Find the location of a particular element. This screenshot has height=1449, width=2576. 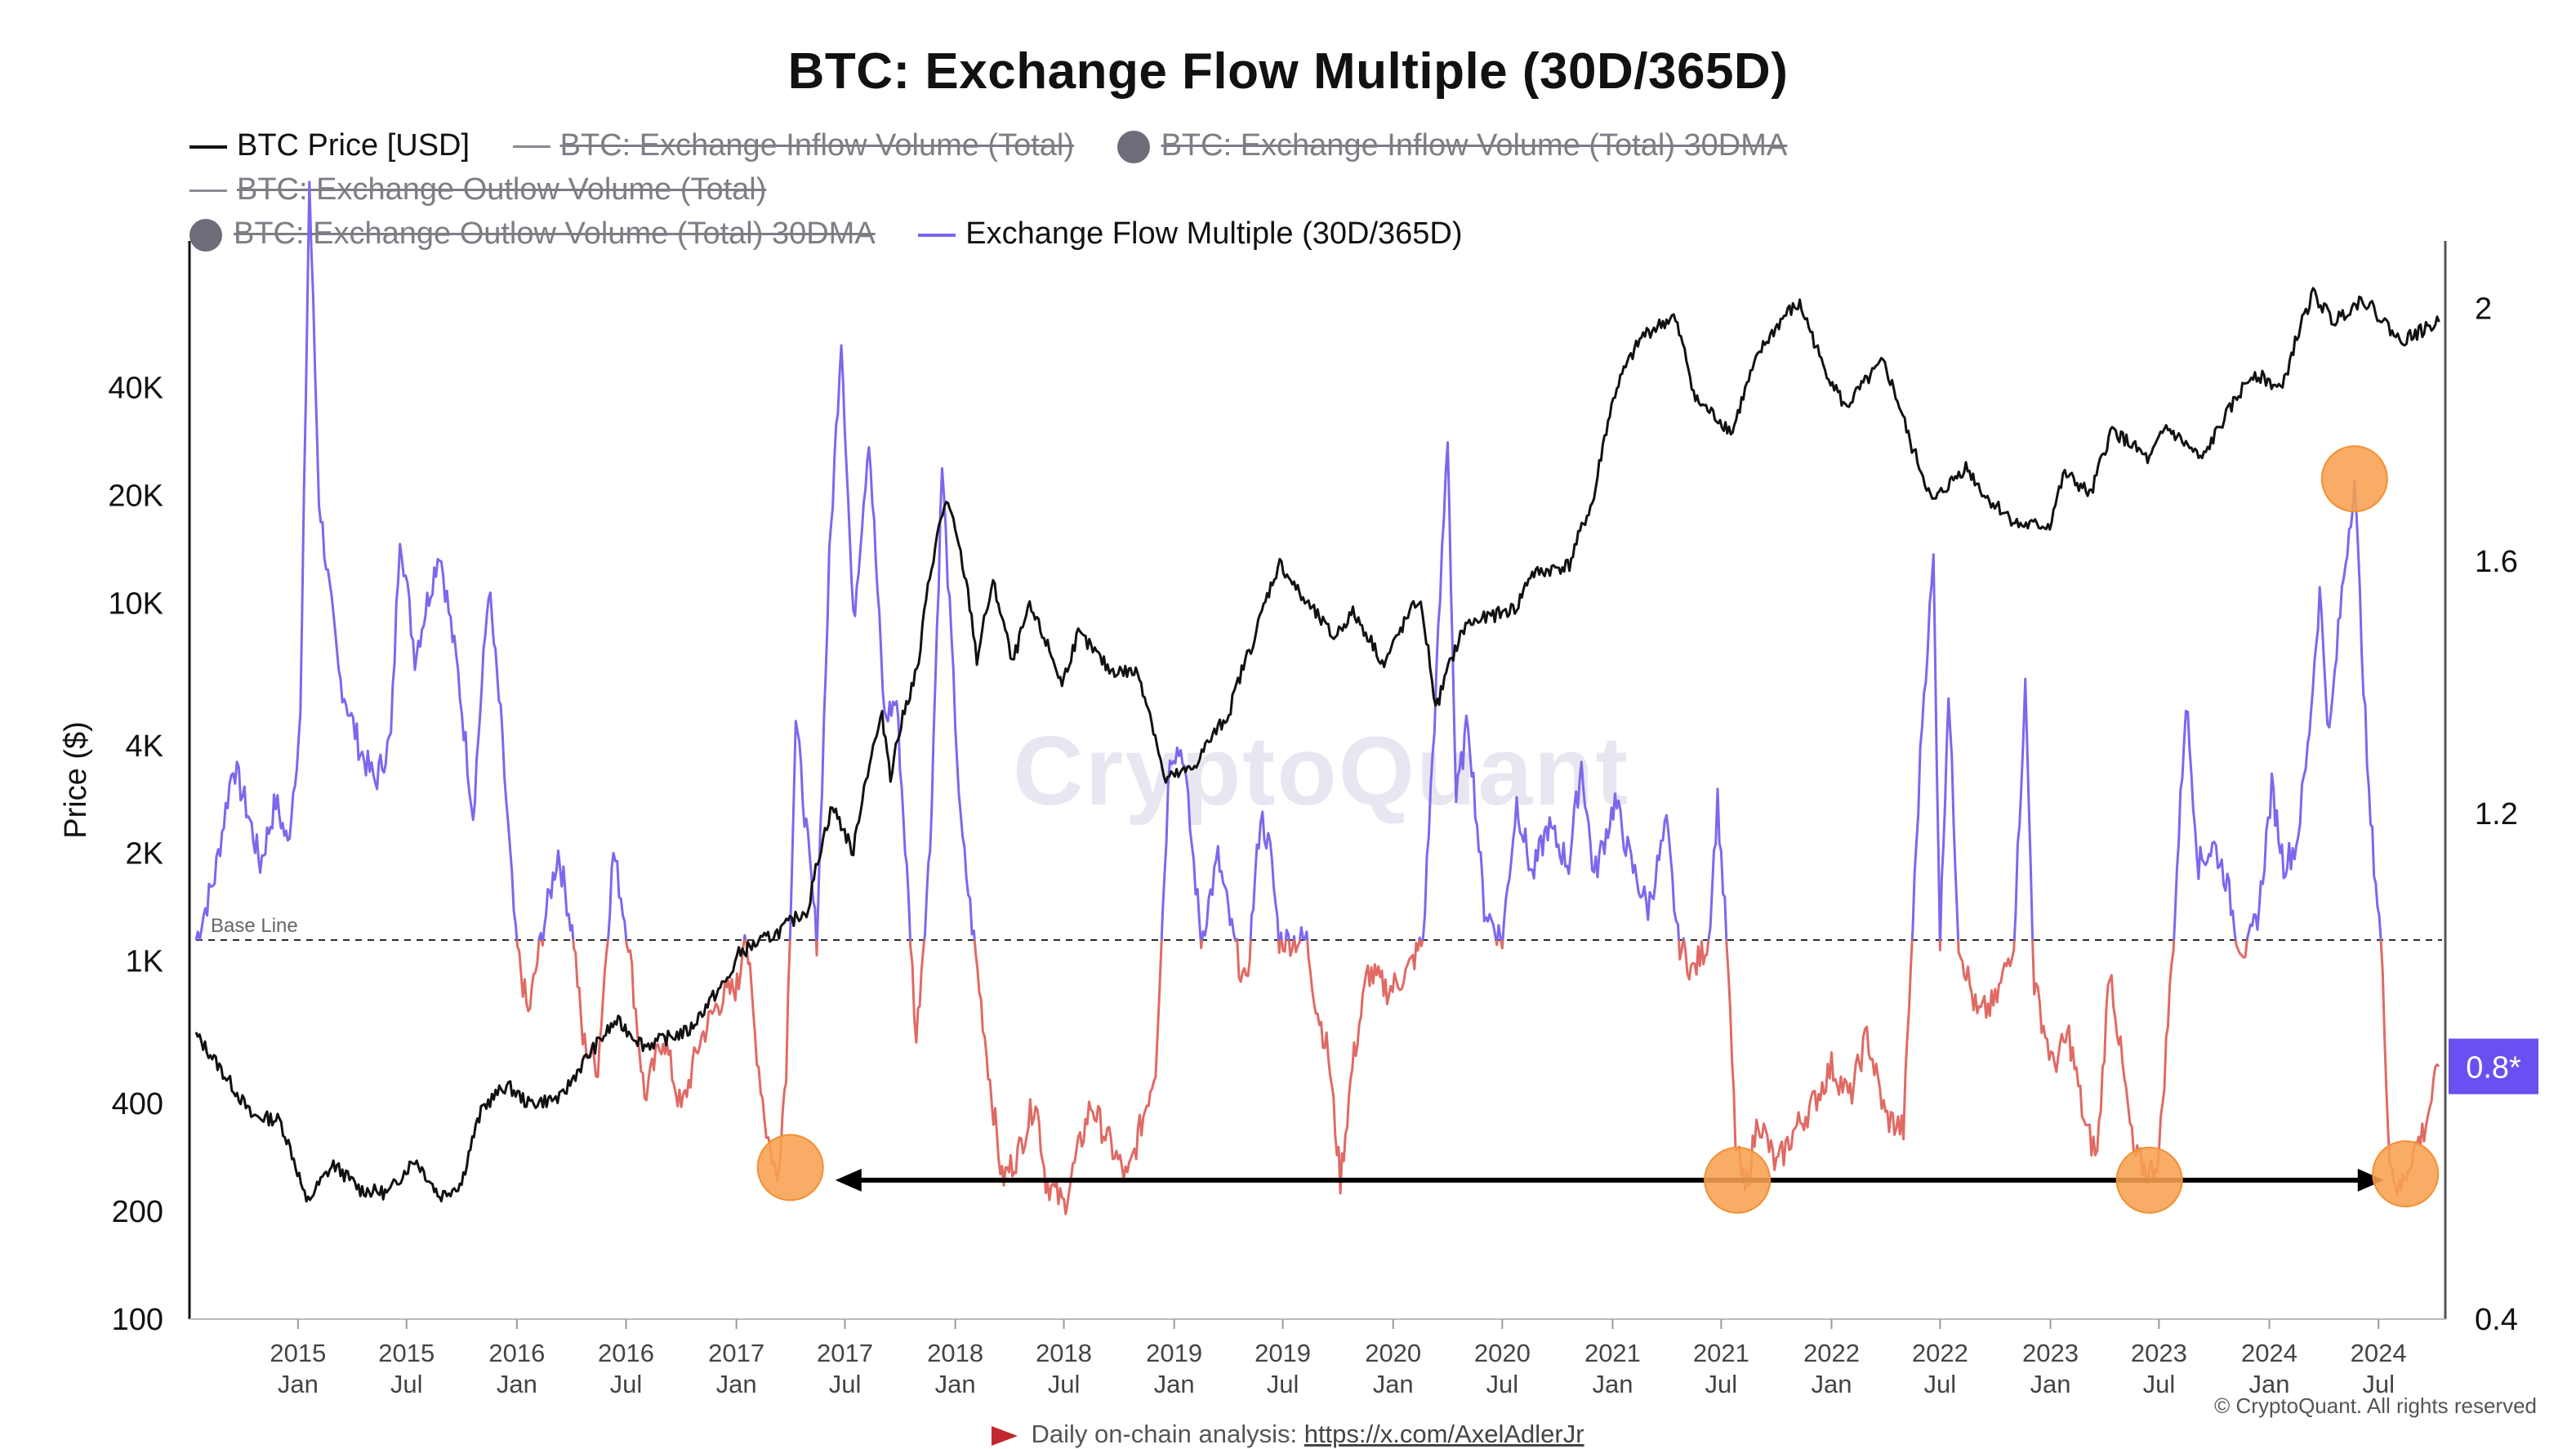

x-tick-year: 2019 is located at coordinates (1174, 1353).